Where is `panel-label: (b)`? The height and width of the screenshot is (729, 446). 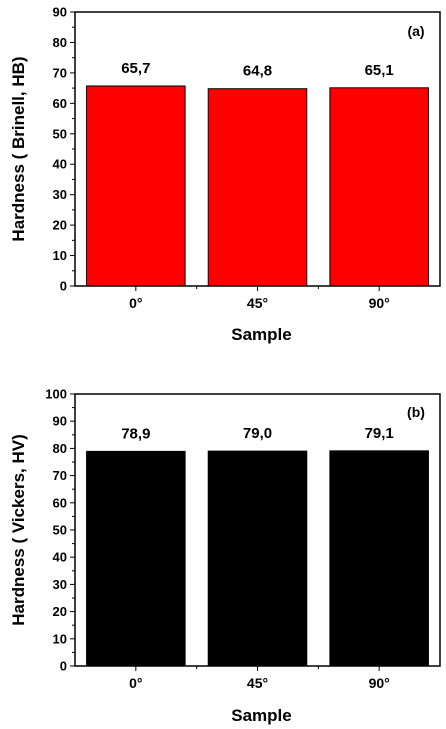 panel-label: (b) is located at coordinates (416, 412).